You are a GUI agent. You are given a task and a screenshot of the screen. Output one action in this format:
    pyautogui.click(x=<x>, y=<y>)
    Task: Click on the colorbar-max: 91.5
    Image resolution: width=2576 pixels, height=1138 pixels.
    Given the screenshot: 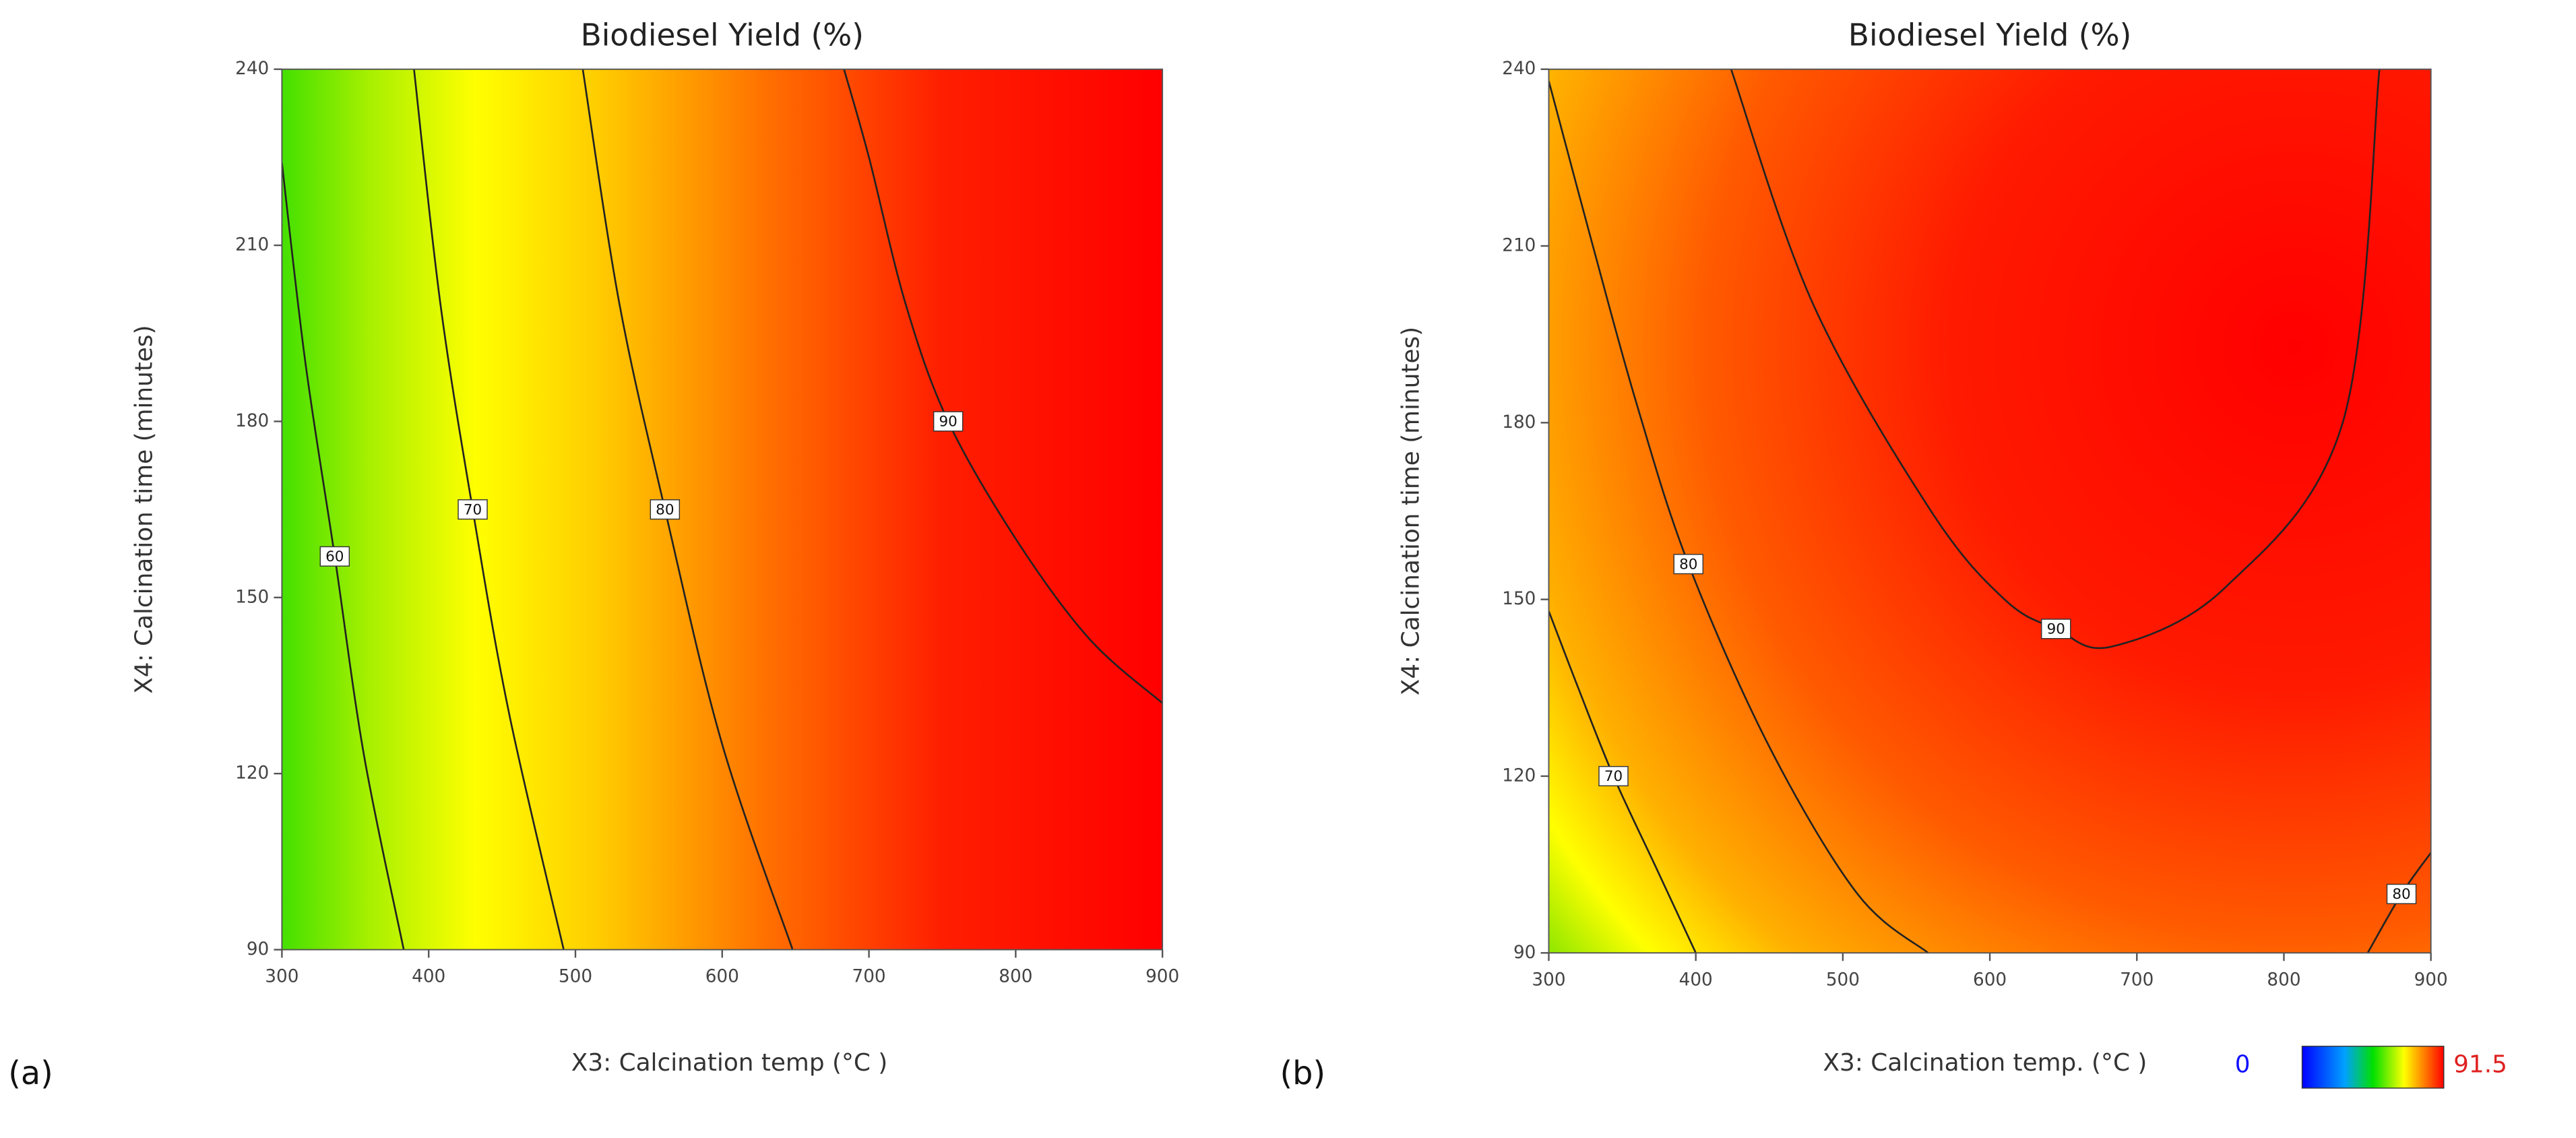 What is the action you would take?
    pyautogui.click(x=2480, y=1064)
    